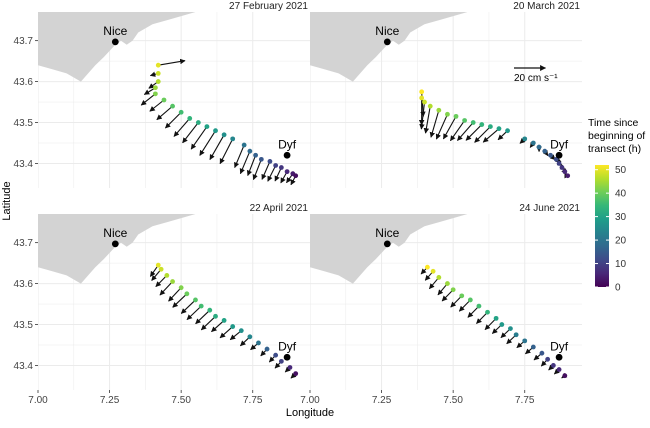 This screenshot has width=650, height=428. What do you see at coordinates (24, 243) in the screenshot?
I see `y-tick-label: 43.7` at bounding box center [24, 243].